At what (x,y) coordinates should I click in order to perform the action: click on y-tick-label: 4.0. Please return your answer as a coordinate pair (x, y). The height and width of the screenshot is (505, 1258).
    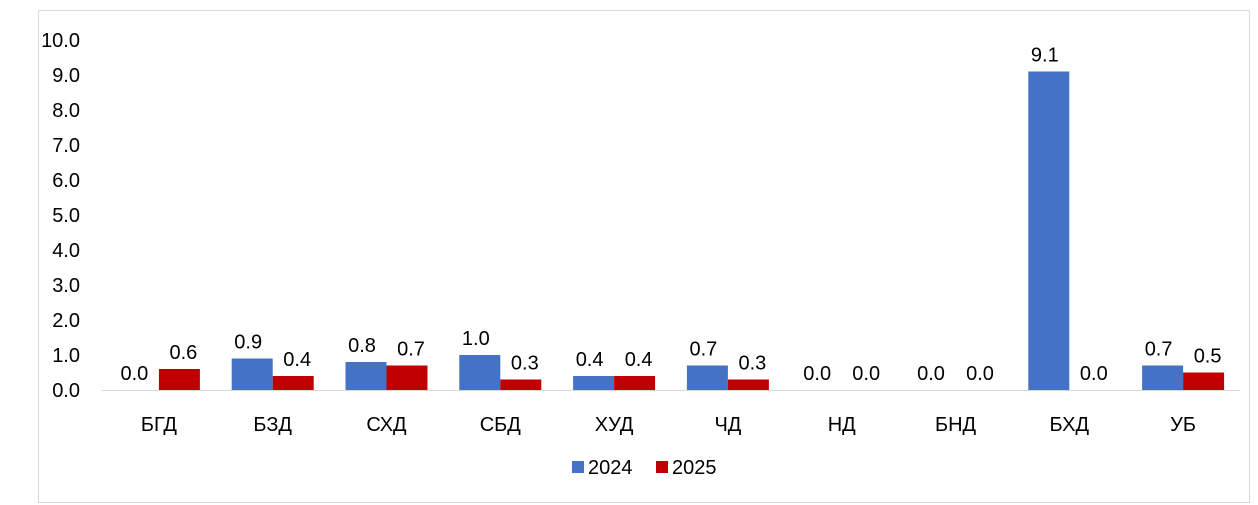
    Looking at the image, I should click on (66, 251).